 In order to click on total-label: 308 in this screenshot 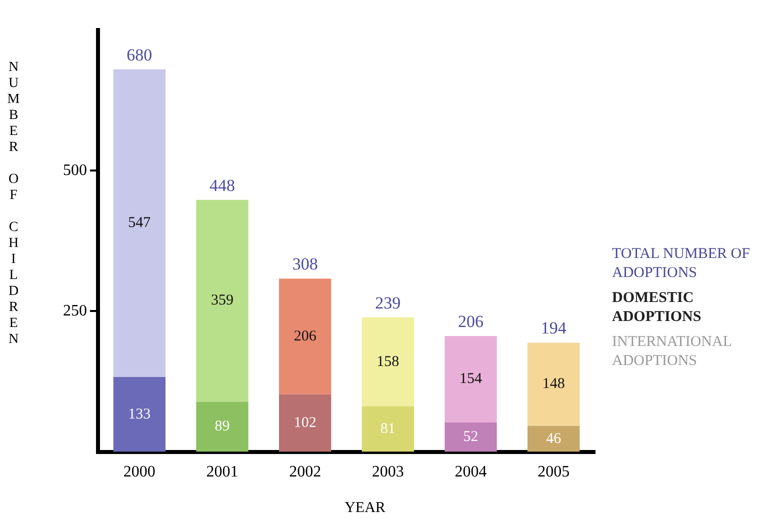, I will do `click(305, 264)`.